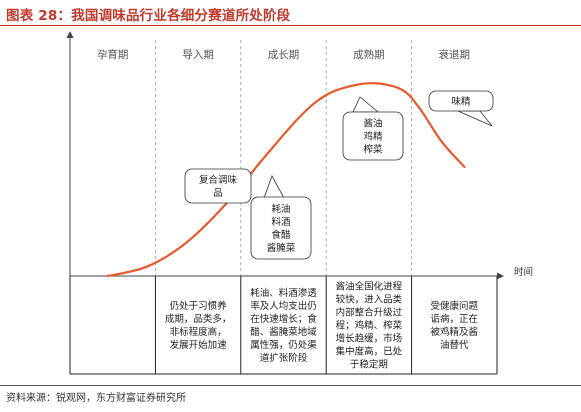 The height and width of the screenshot is (412, 581). I want to click on table-cell-line: 被鸡精及酱, so click(455, 332).